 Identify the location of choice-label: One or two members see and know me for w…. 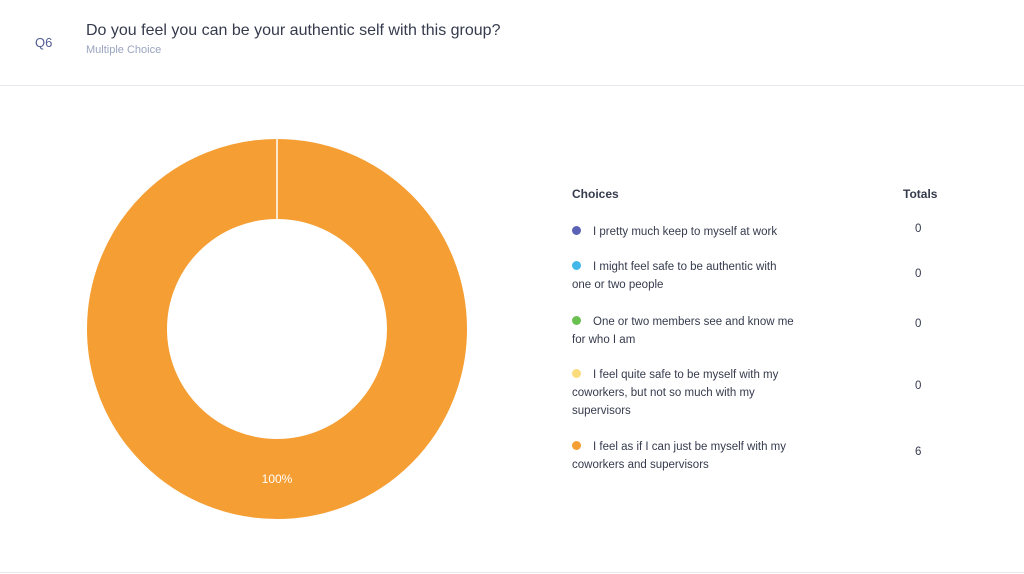
(683, 331).